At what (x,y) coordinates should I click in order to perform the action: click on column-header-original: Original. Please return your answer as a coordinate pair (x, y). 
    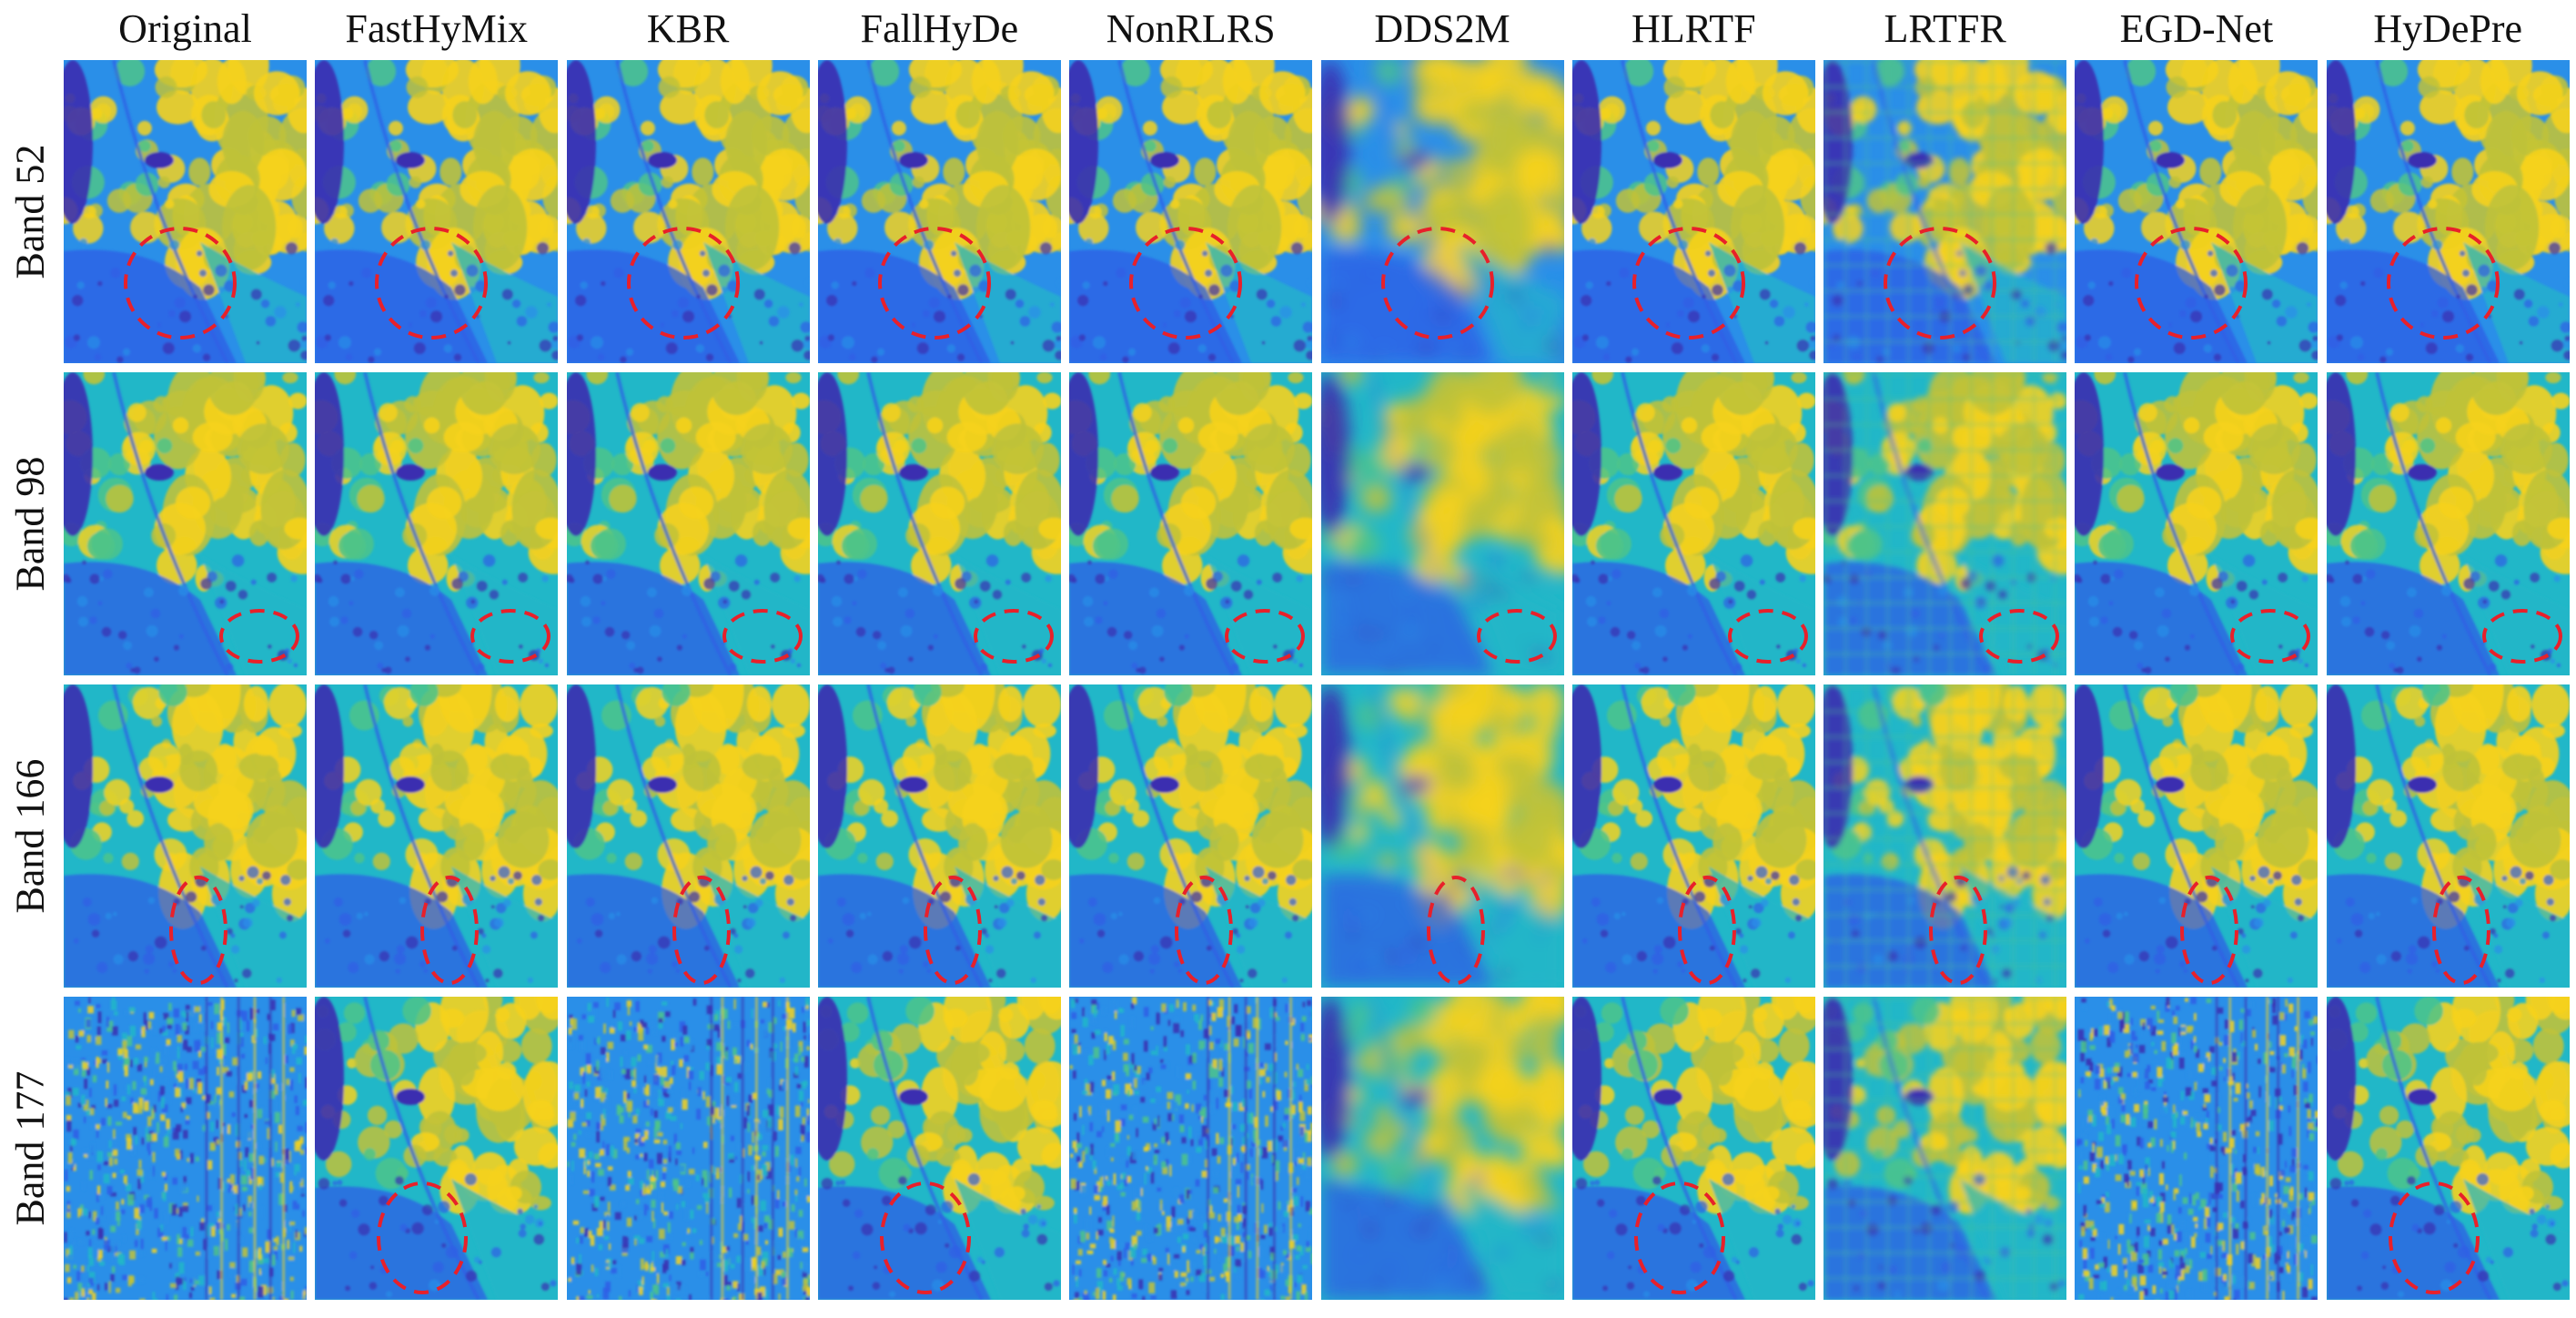
    Looking at the image, I should click on (185, 28).